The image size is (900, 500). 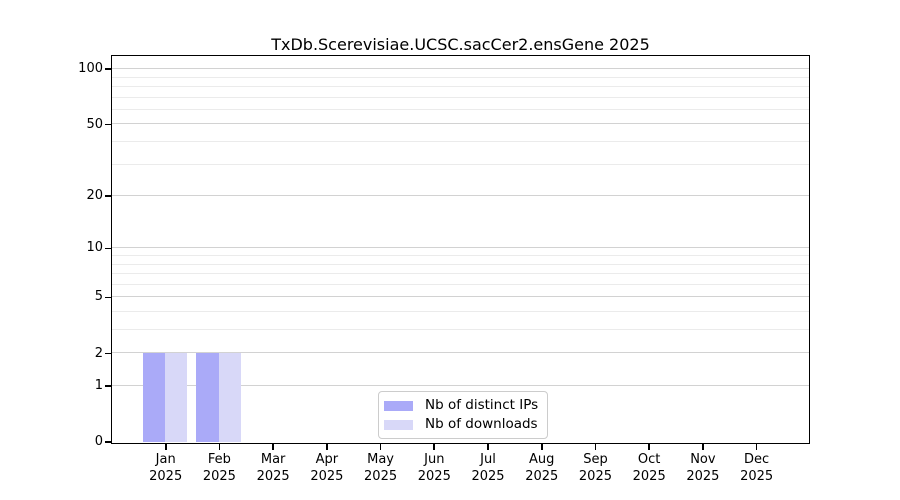 What do you see at coordinates (327, 468) in the screenshot?
I see `x-tick-label: Apr 2025` at bounding box center [327, 468].